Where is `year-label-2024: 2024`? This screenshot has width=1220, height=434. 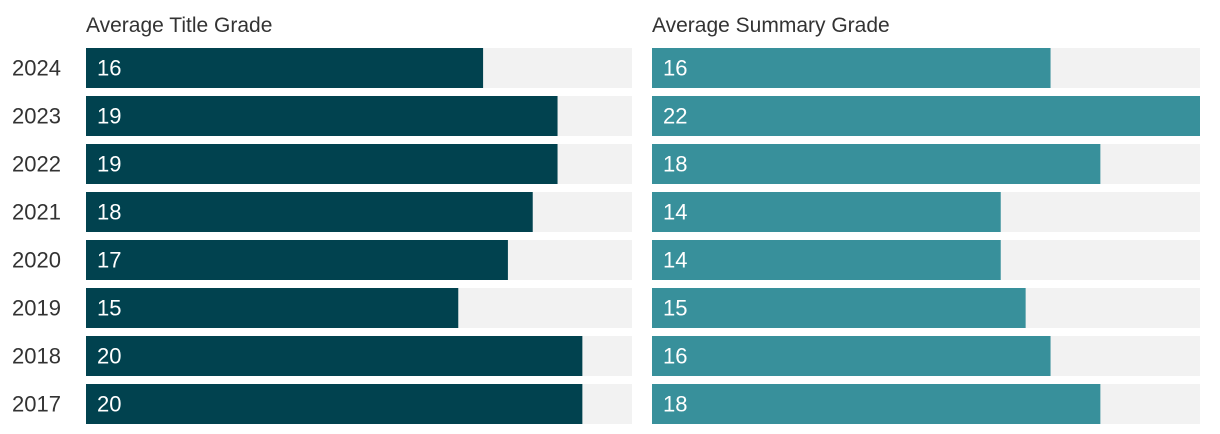 year-label-2024: 2024 is located at coordinates (36, 68).